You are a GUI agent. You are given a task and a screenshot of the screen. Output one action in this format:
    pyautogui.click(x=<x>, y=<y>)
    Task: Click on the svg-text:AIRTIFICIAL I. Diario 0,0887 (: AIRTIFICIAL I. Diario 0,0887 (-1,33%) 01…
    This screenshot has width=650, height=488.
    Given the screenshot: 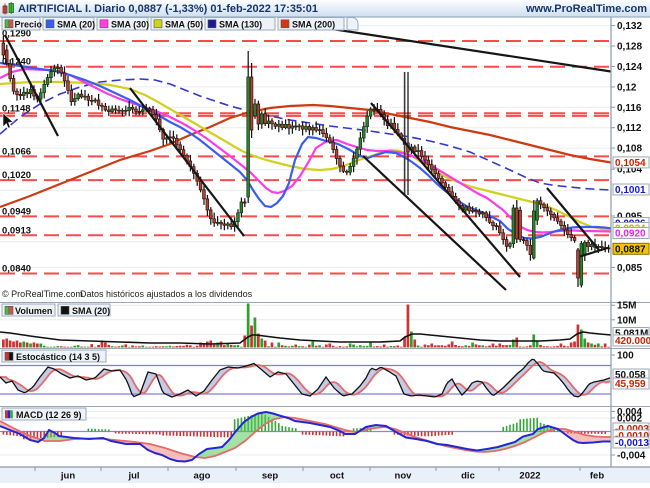 What is the action you would take?
    pyautogui.click(x=168, y=9)
    